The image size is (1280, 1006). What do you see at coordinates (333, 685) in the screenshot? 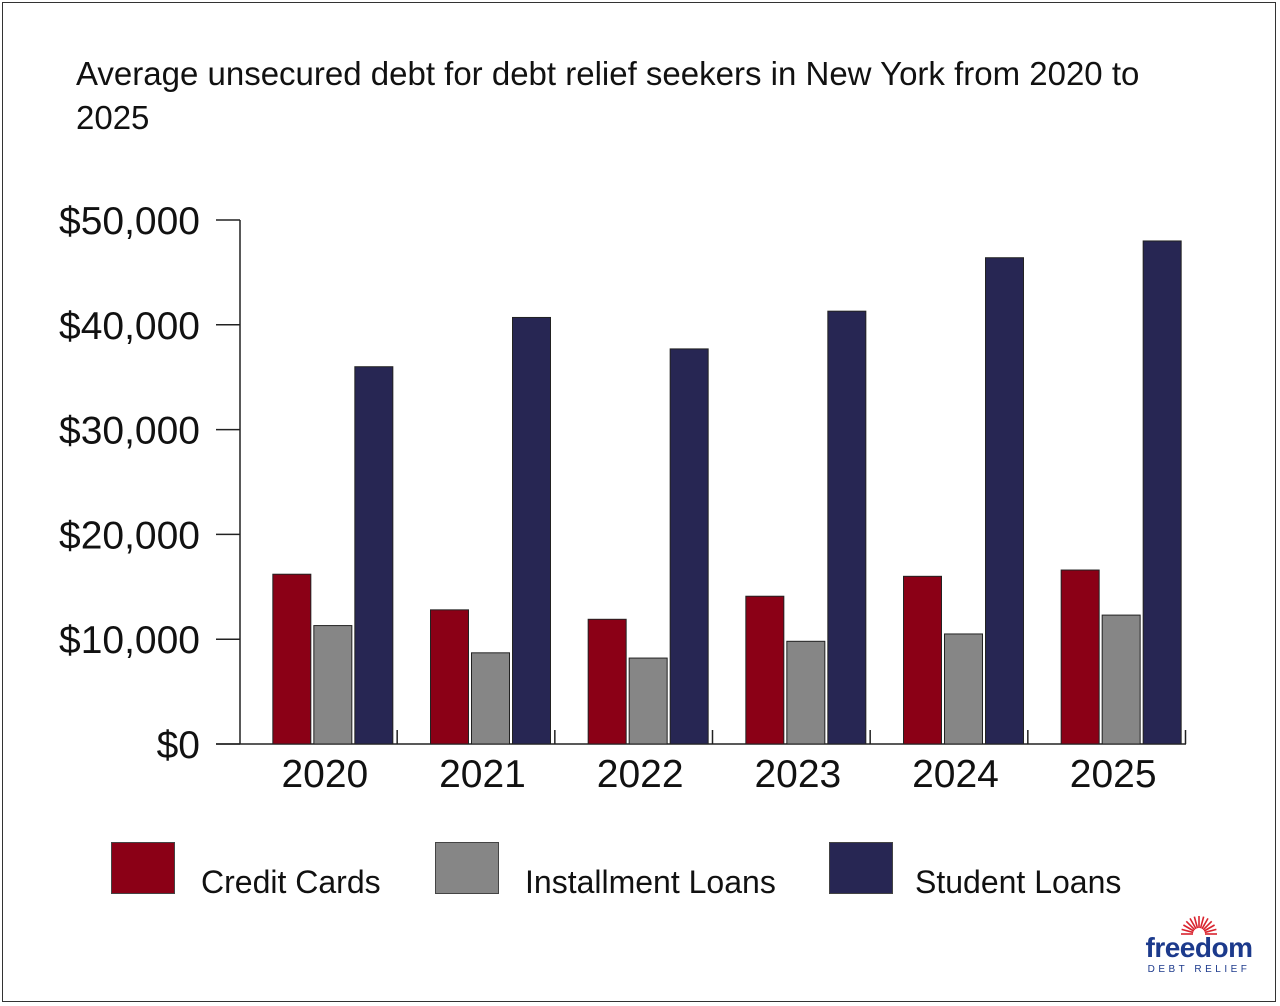
I see `bar-installment-loans-2020` at bounding box center [333, 685].